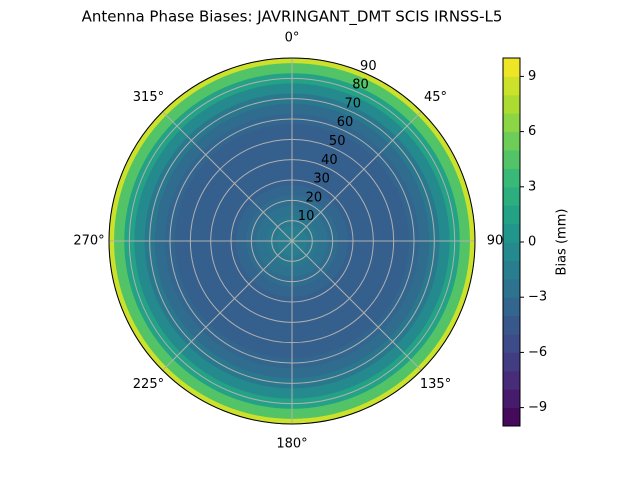 The width and height of the screenshot is (640, 480). What do you see at coordinates (495, 241) in the screenshot?
I see `theta-tick-label: 90` at bounding box center [495, 241].